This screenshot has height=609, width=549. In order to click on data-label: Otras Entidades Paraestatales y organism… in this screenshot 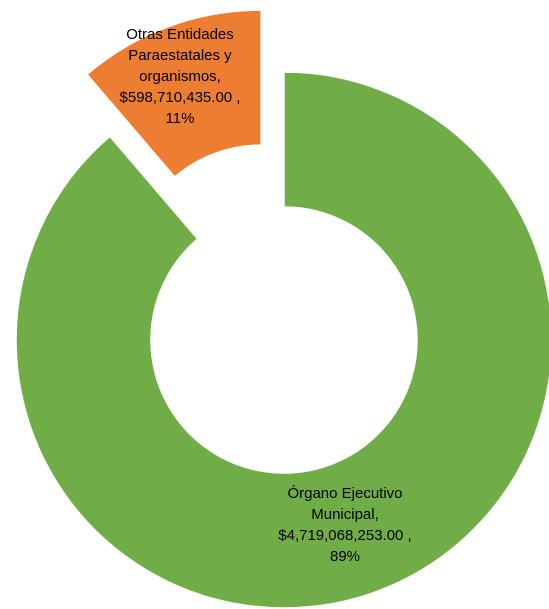, I will do `click(180, 76)`.